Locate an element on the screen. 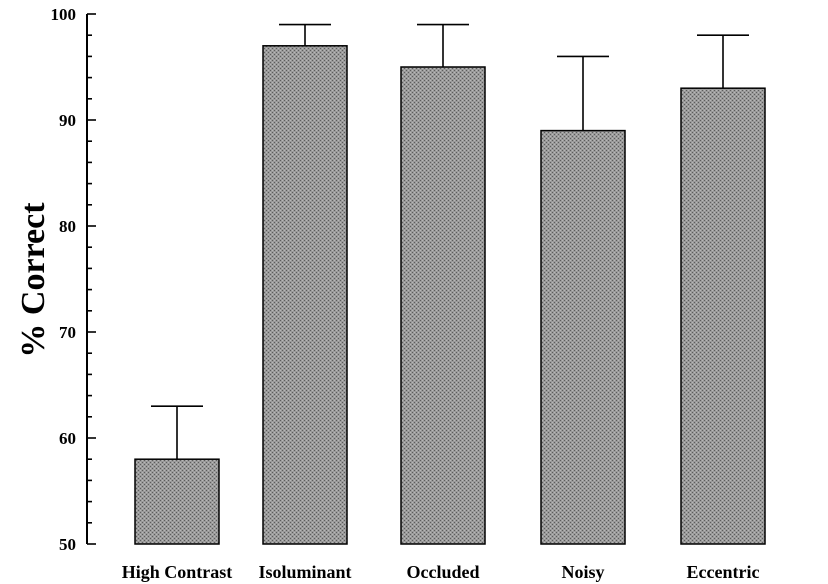  y-tick-label: 90 is located at coordinates (67, 120).